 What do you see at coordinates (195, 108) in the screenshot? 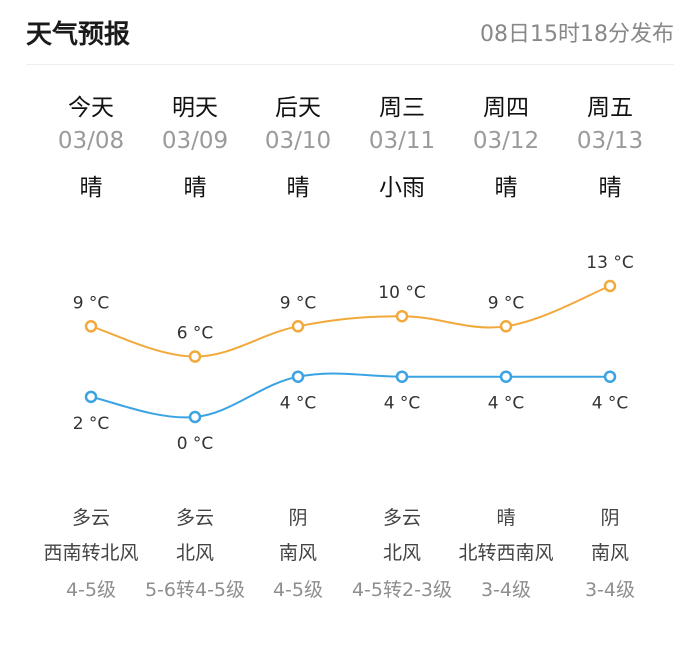
I see `day-label: 明天` at bounding box center [195, 108].